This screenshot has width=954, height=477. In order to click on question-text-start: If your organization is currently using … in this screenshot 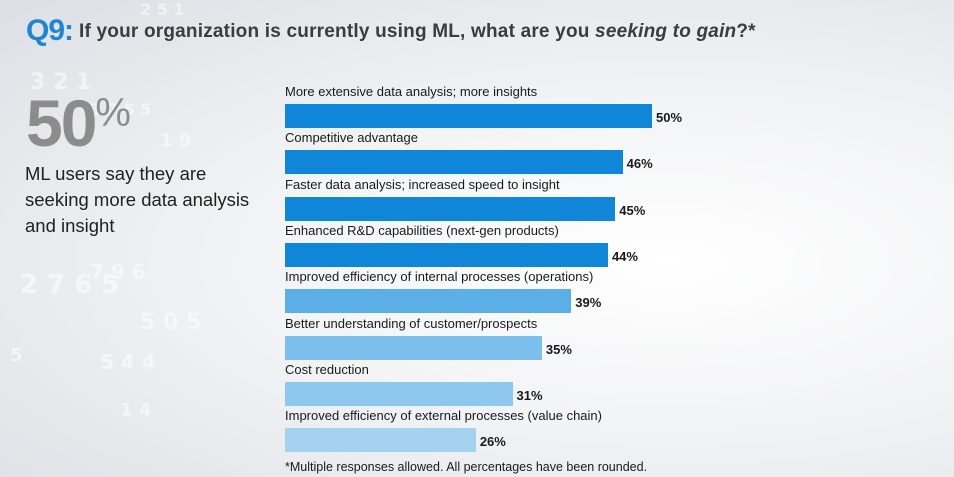, I will do `click(337, 31)`.